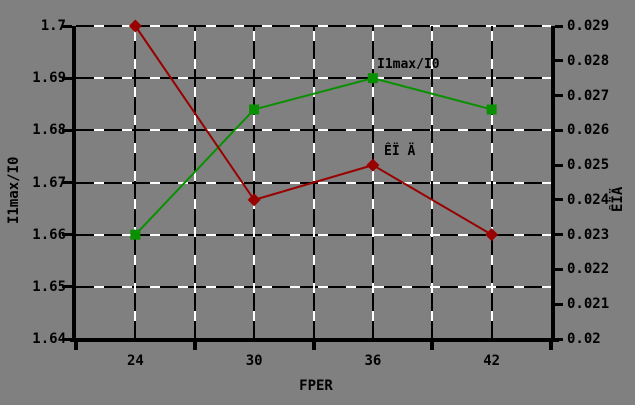 This screenshot has height=405, width=635. What do you see at coordinates (49, 339) in the screenshot?
I see `left-axis-tick-label: 1.64` at bounding box center [49, 339].